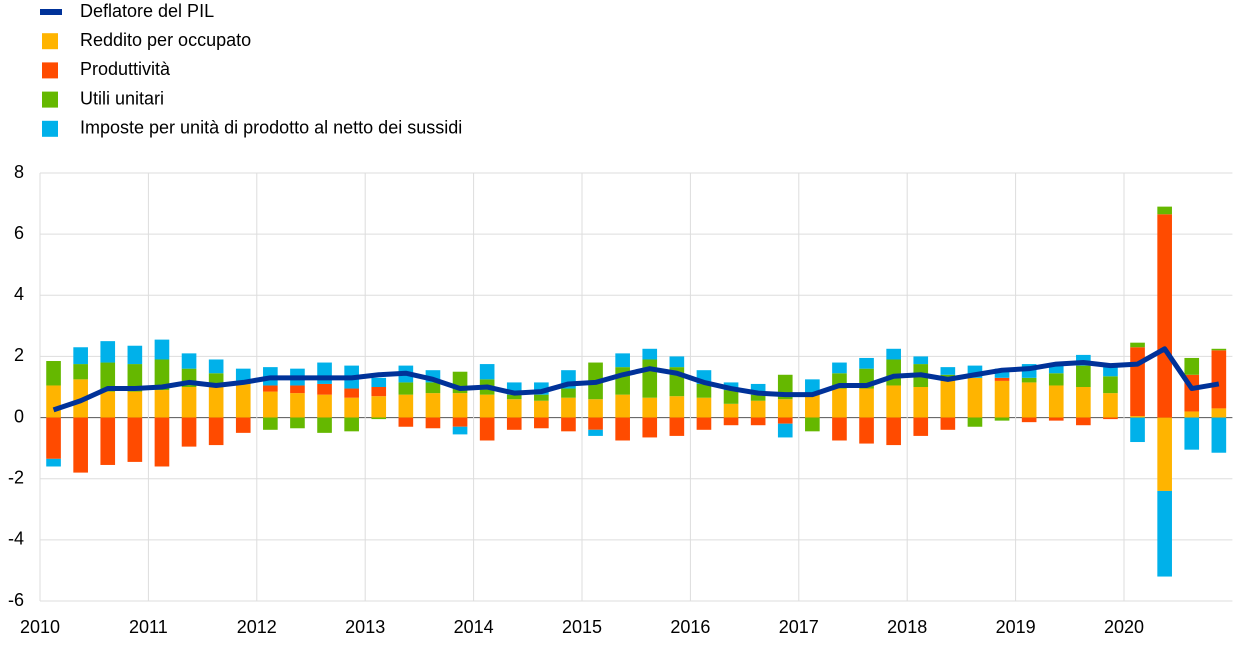  I want to click on x-tick-label: 2011, so click(148, 627).